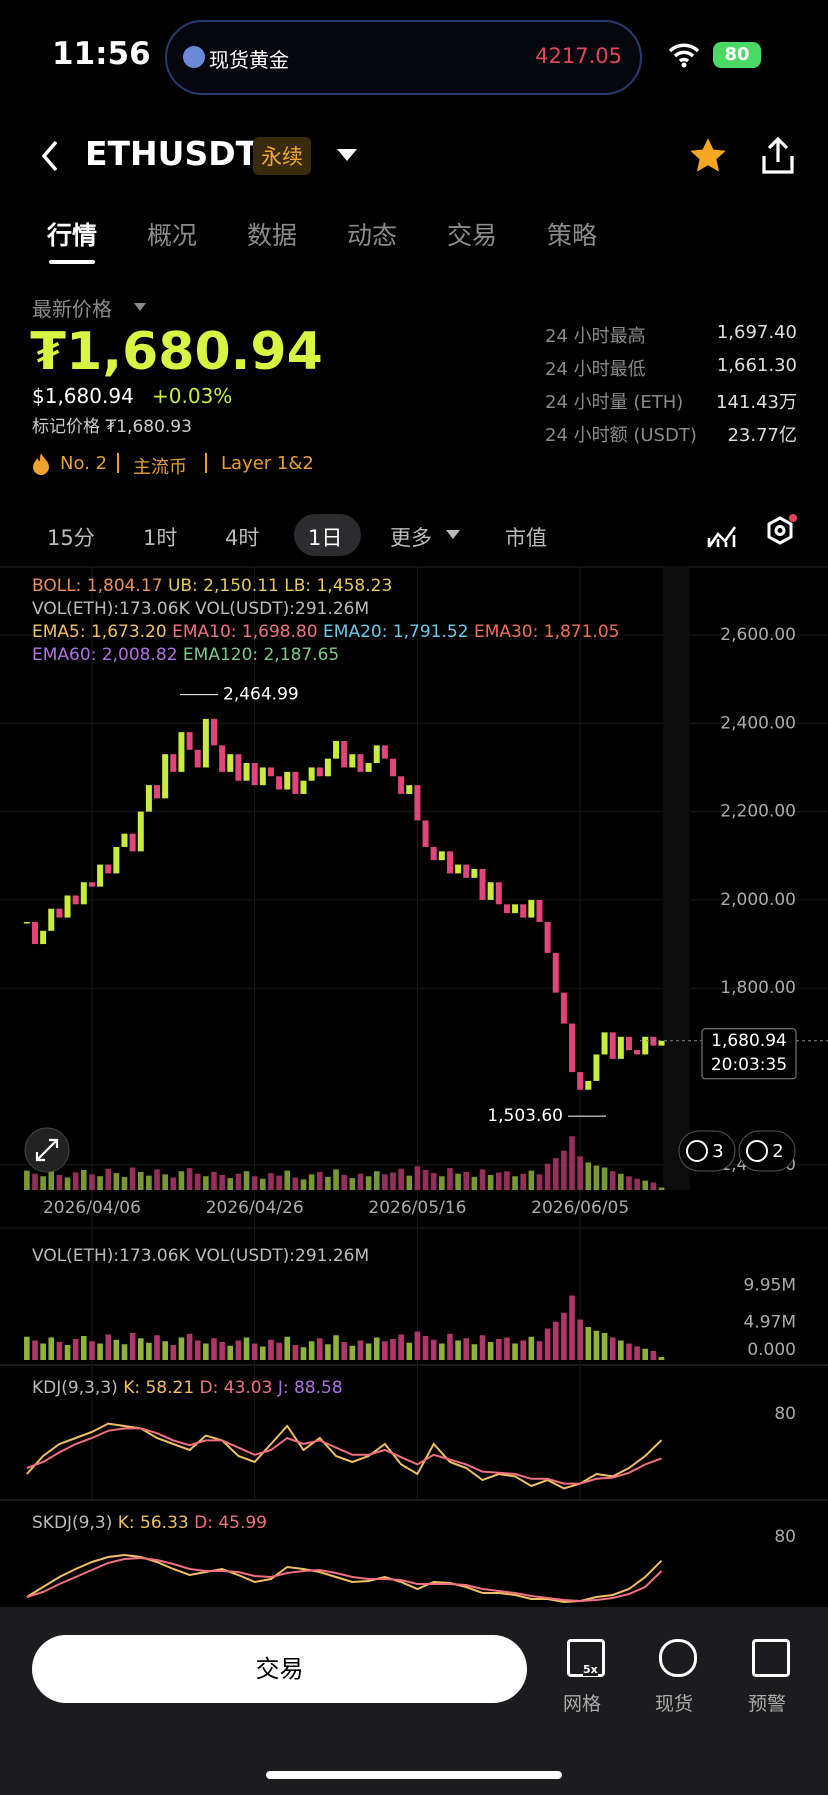  Describe the element at coordinates (71, 538) in the screenshot. I see `interval: 15分` at that location.